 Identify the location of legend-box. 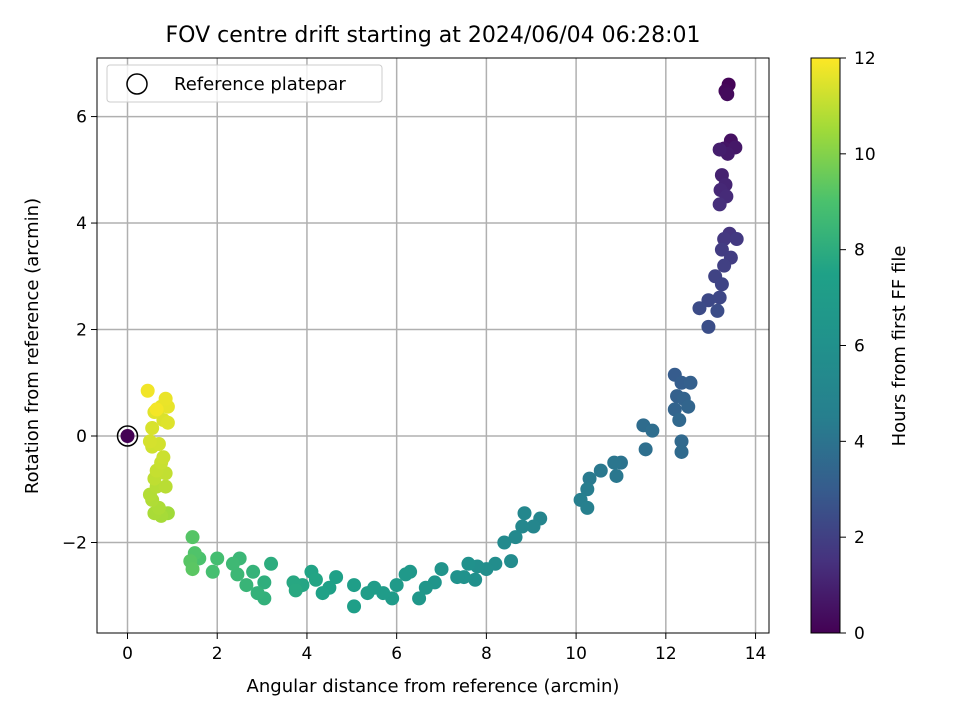
(244, 83).